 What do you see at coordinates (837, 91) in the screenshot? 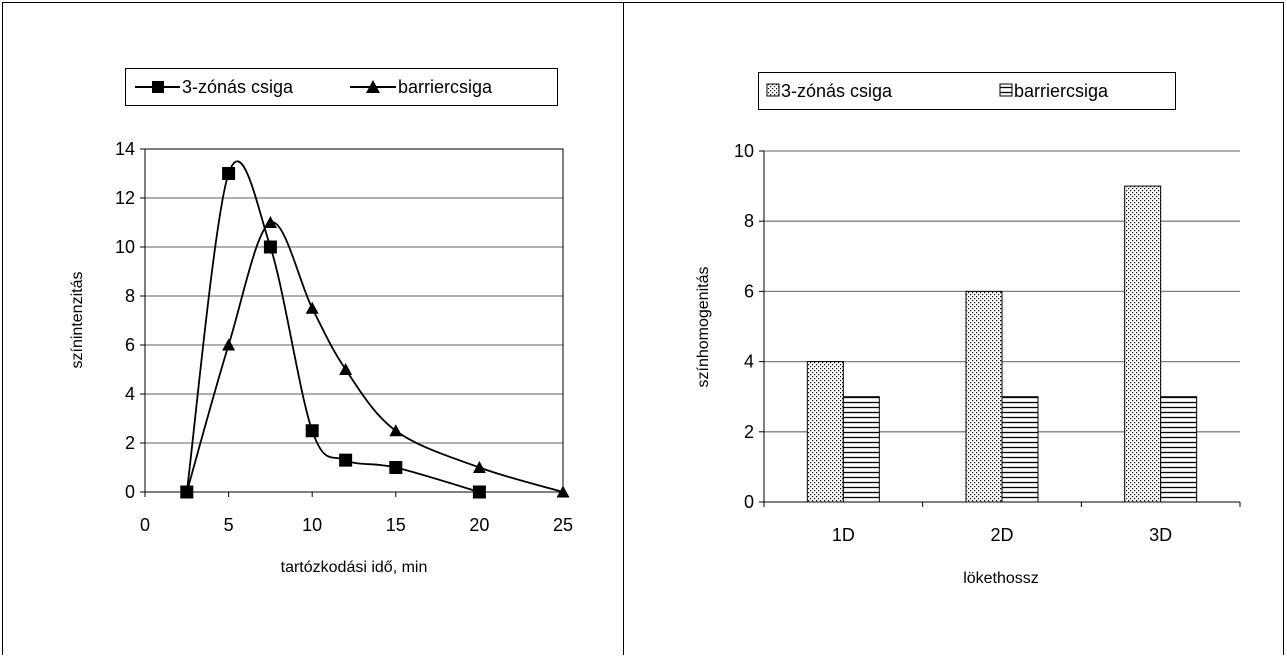
I see `bar-legend-label-3-zonas: 3-zónás csiga` at bounding box center [837, 91].